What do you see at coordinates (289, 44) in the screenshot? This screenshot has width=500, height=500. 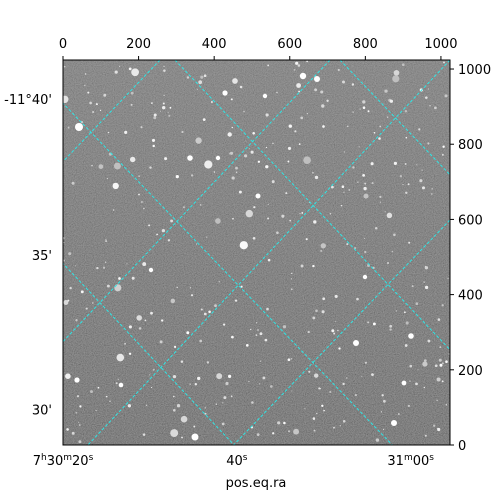 I see `top-tick-label: 600` at bounding box center [289, 44].